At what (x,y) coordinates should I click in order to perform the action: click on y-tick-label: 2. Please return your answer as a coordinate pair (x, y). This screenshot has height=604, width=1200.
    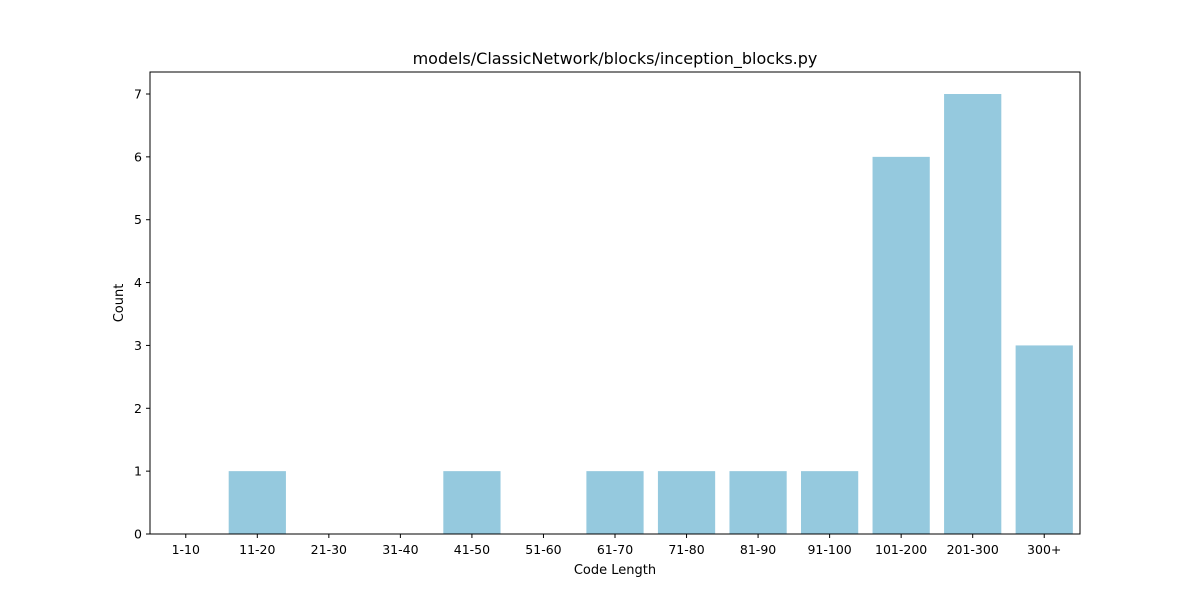
    Looking at the image, I should click on (138, 408).